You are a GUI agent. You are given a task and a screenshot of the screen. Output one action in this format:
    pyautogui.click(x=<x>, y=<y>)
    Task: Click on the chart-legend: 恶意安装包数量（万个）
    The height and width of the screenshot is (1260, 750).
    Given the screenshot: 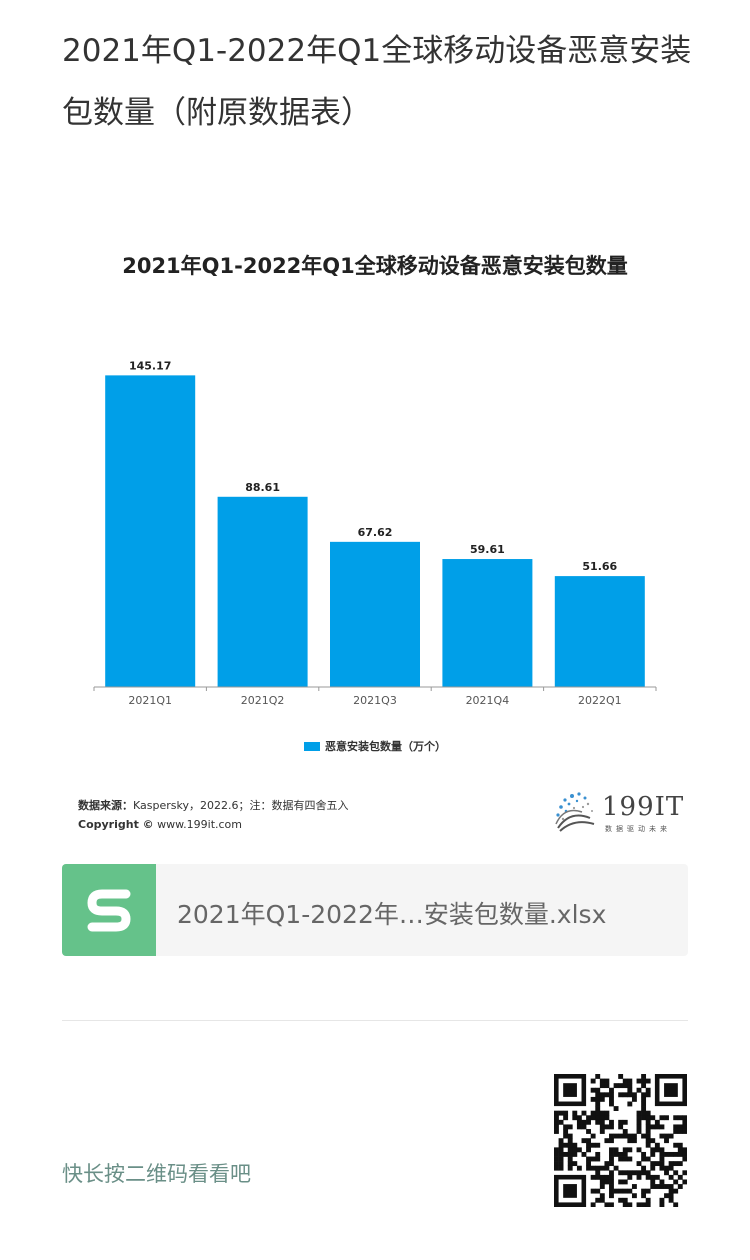 What is the action you would take?
    pyautogui.click(x=375, y=746)
    